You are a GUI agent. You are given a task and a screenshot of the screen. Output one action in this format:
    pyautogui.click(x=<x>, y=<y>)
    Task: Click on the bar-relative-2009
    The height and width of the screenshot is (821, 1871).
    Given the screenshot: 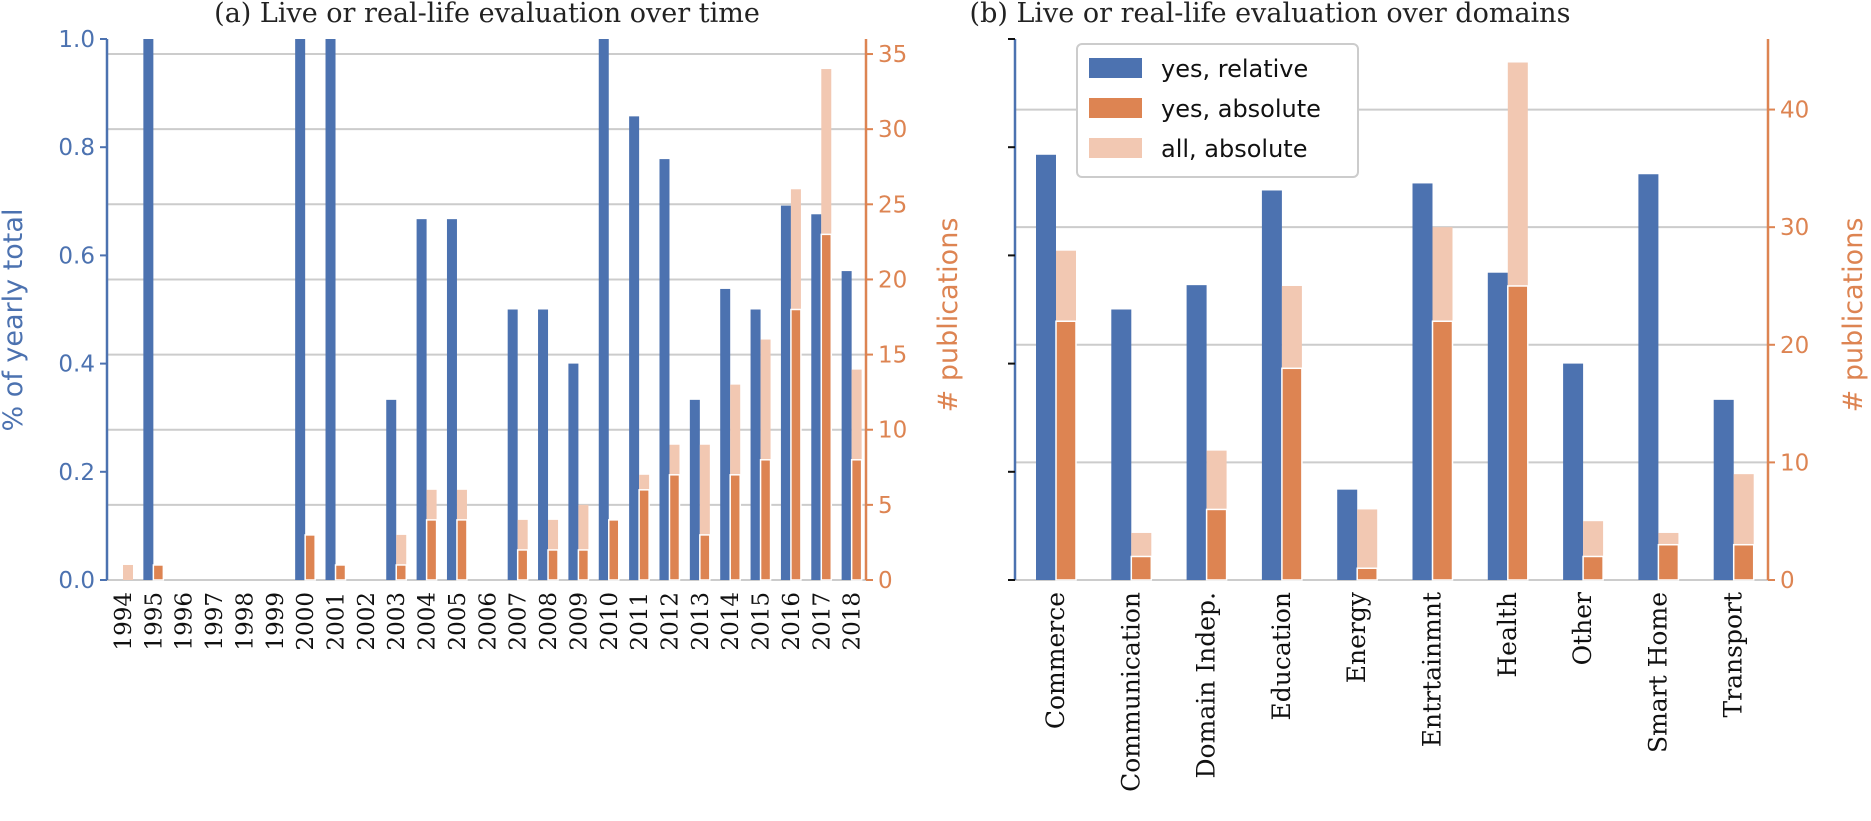 What is the action you would take?
    pyautogui.click(x=573, y=471)
    